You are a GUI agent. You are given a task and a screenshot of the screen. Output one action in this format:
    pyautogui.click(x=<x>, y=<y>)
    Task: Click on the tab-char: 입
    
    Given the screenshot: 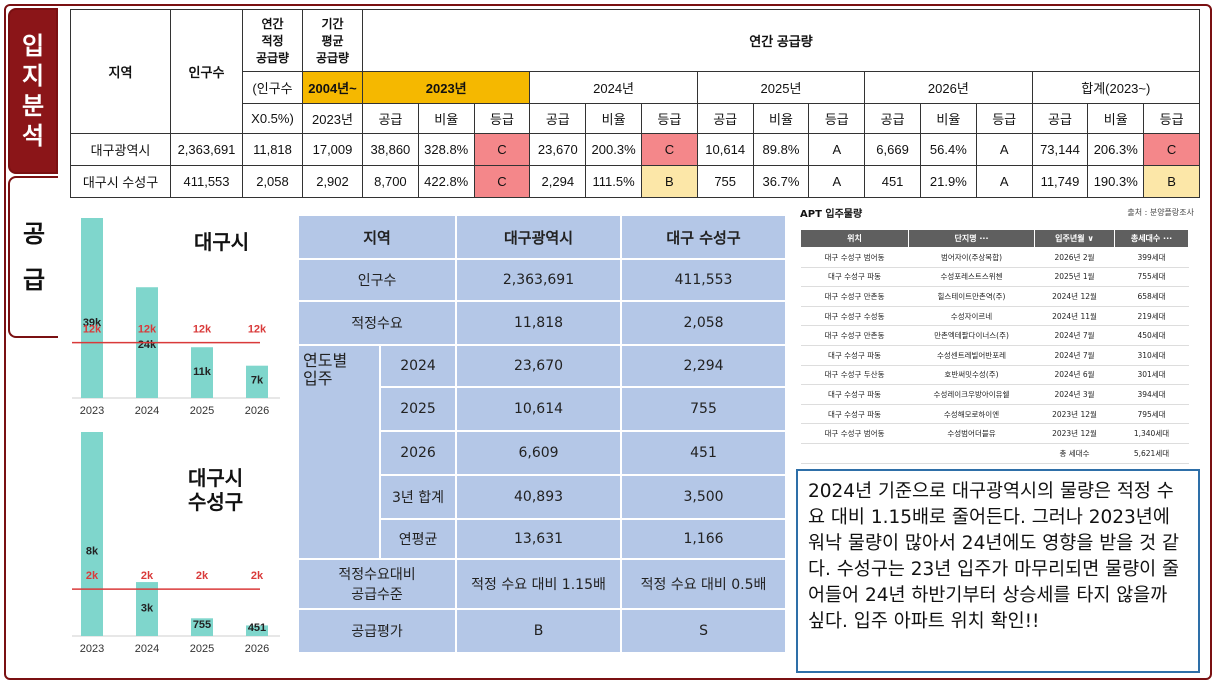 What is the action you would take?
    pyautogui.click(x=33, y=46)
    